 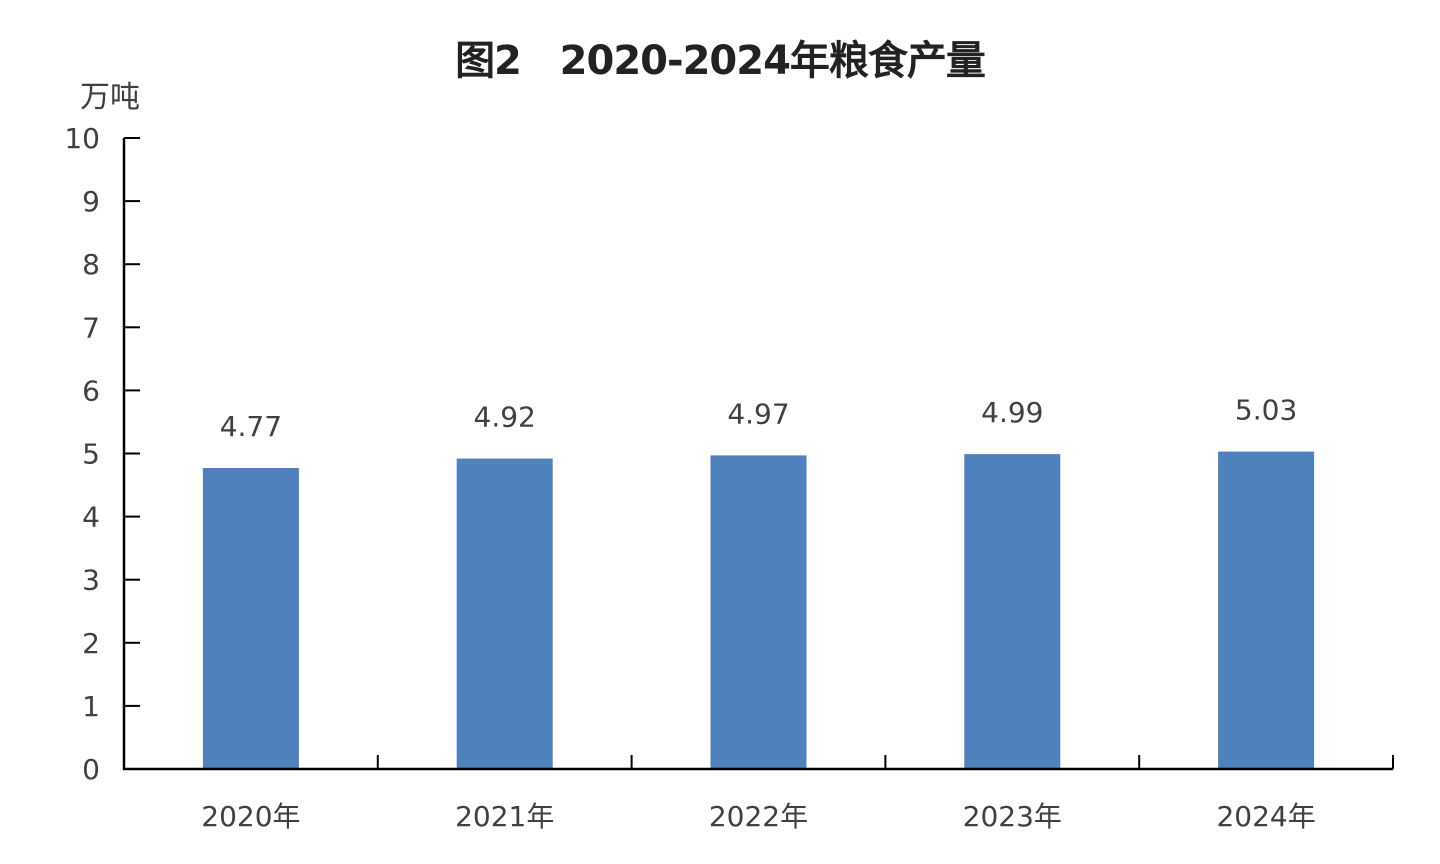 What do you see at coordinates (82, 138) in the screenshot?
I see `y-tick-label: 10` at bounding box center [82, 138].